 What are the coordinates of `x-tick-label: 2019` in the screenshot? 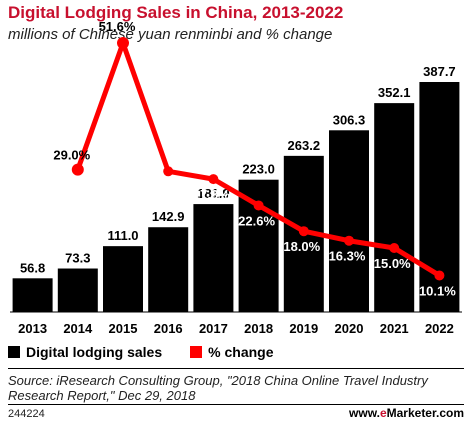 It's located at (303, 328).